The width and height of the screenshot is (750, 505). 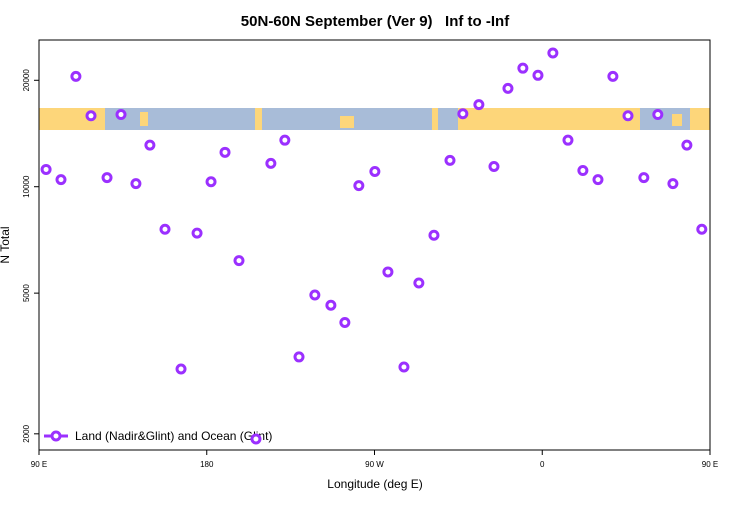 What do you see at coordinates (56, 436) in the screenshot?
I see `legend-marker` at bounding box center [56, 436].